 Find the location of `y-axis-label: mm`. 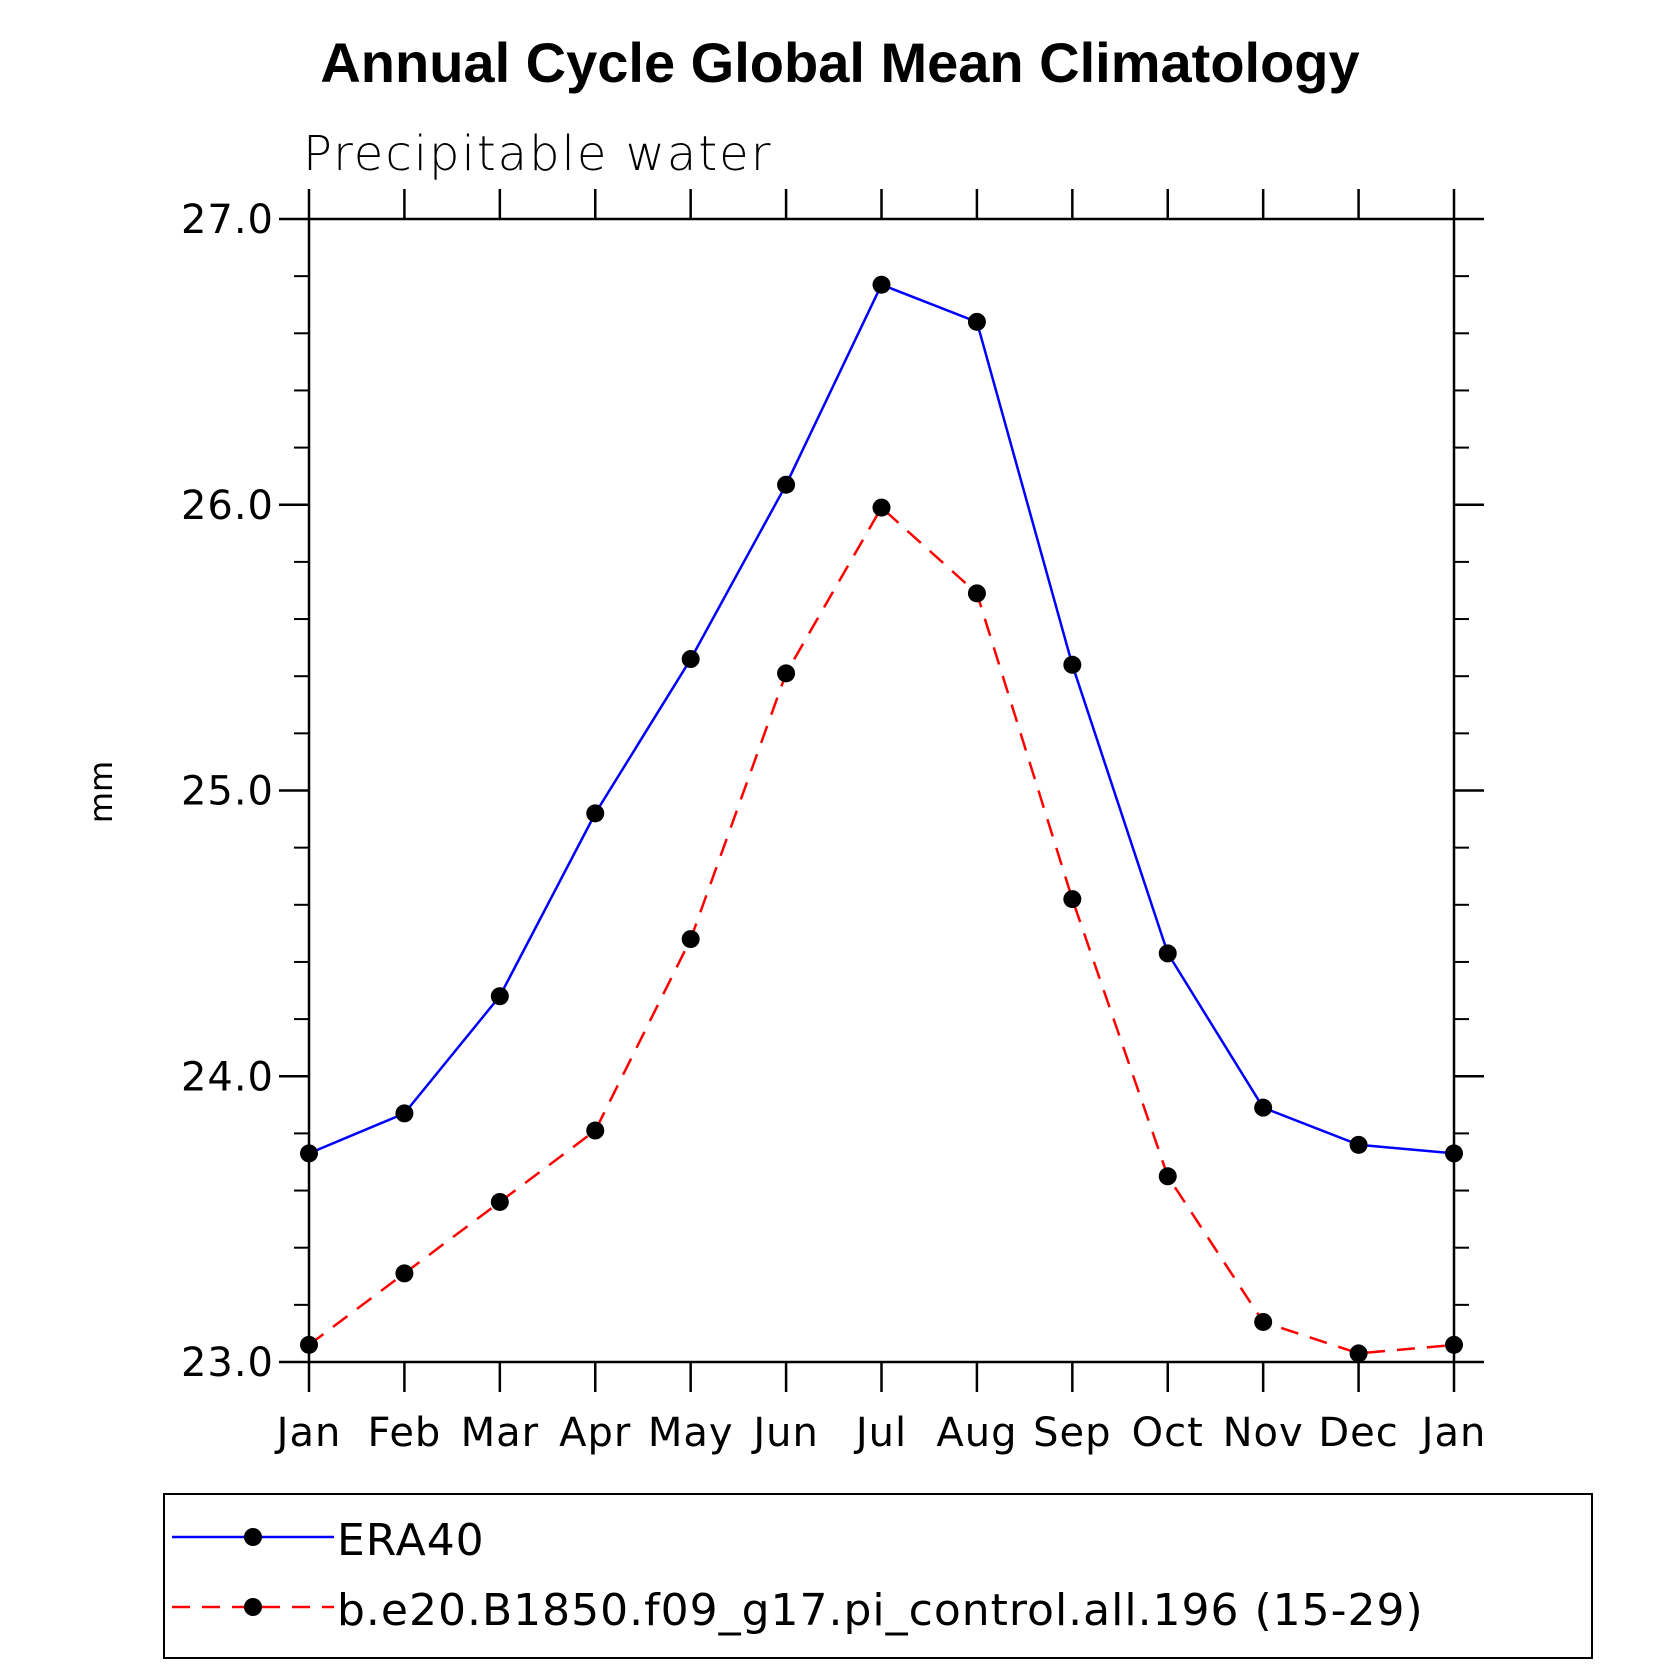

y-axis-label: mm is located at coordinates (101, 792).